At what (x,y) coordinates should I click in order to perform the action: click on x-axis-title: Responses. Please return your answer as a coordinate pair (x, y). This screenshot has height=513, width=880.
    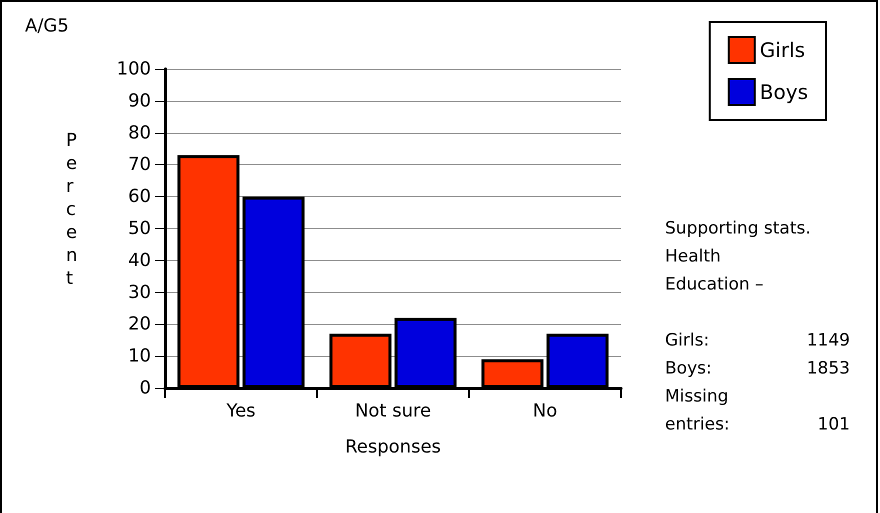
    Looking at the image, I should click on (393, 447).